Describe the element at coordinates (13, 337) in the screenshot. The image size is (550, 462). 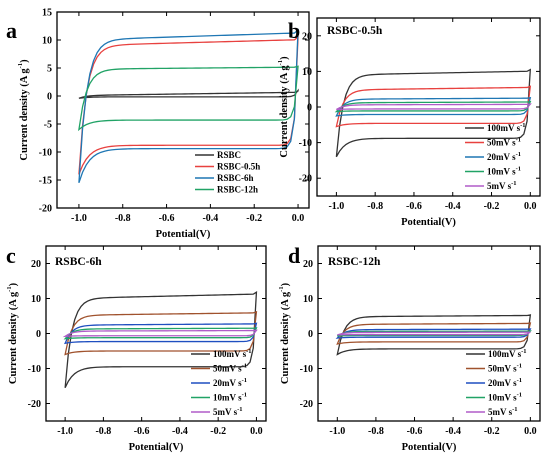
I see `y-axis-label-main: Current density (A g` at that location.